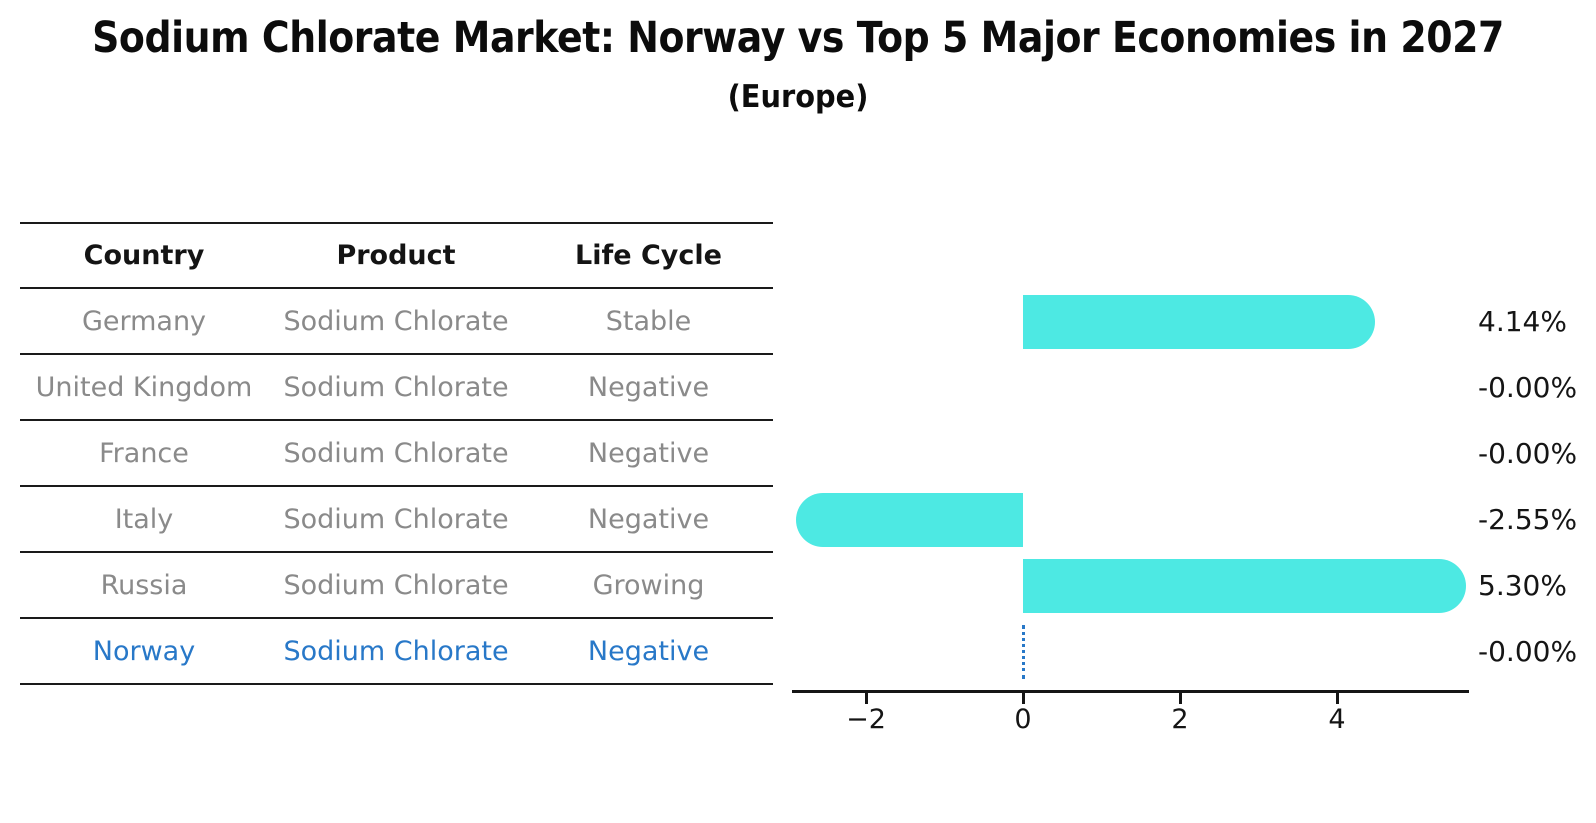  Describe the element at coordinates (144, 585) in the screenshot. I see `cell-country: Russia` at that location.